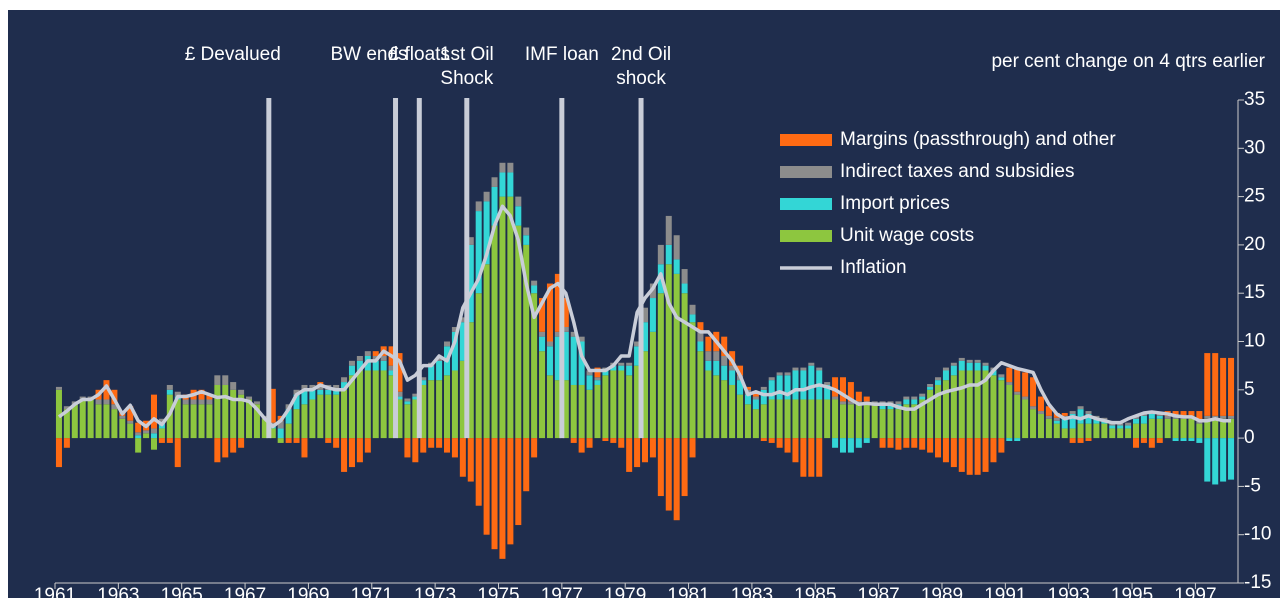  What do you see at coordinates (55, 595) in the screenshot?
I see `x-tick-label: 1961` at bounding box center [55, 595].